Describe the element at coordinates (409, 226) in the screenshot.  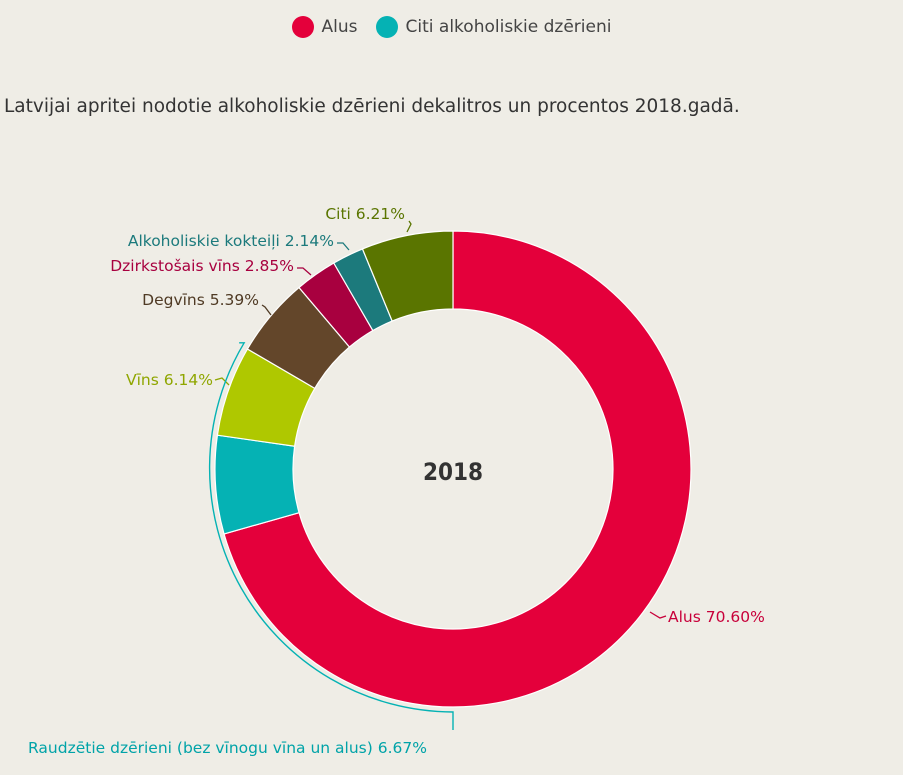
I see `leader-line-citi` at that location.